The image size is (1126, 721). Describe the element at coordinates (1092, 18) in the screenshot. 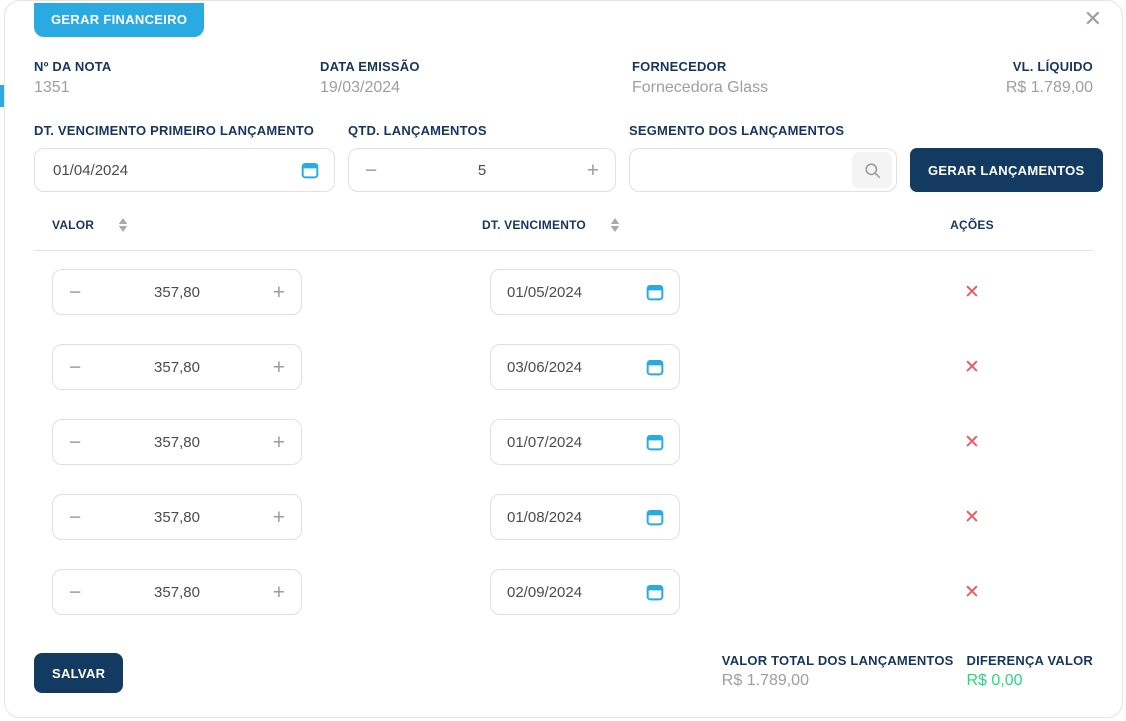

I see `close-icon: ✕` at that location.